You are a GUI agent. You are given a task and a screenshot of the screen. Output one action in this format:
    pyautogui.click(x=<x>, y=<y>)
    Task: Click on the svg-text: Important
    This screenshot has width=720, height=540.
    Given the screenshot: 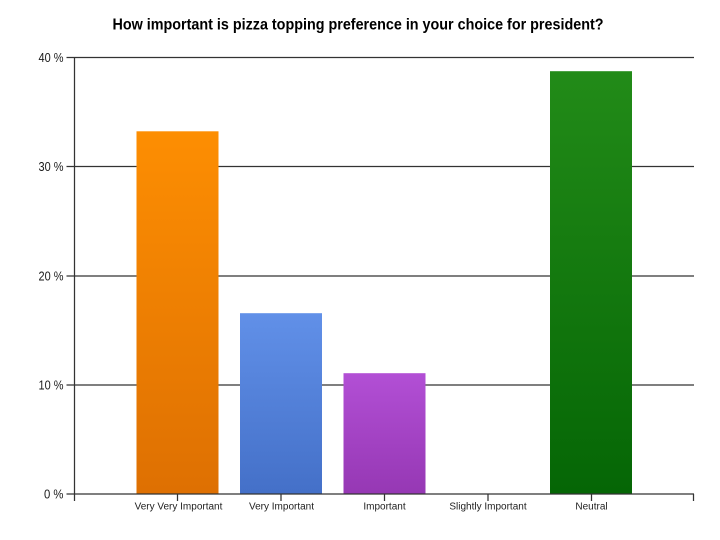 What is the action you would take?
    pyautogui.click(x=384, y=507)
    